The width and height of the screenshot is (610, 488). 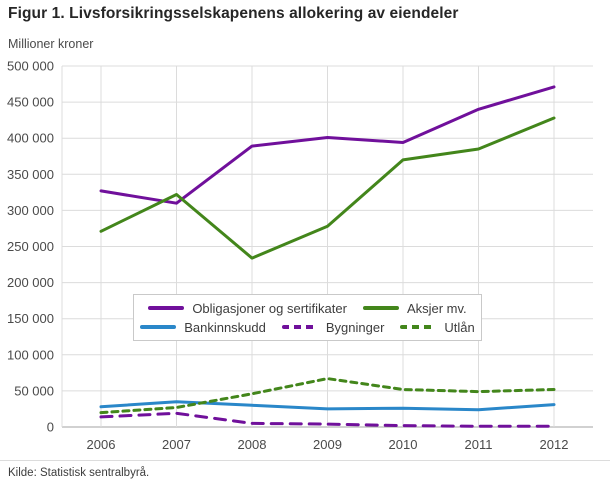 I want to click on legend-item-bankinnskudd: Bankinnskudd, so click(x=203, y=327).